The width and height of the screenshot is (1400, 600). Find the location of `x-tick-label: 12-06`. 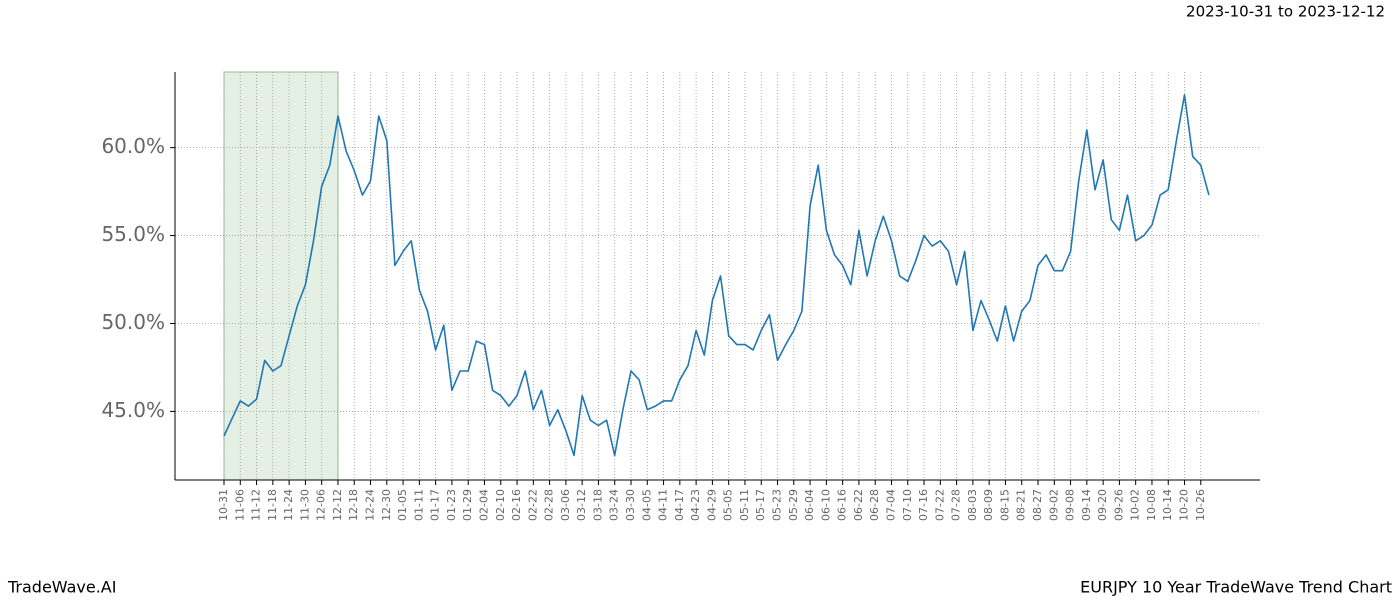

x-tick-label: 12-06 is located at coordinates (321, 505).